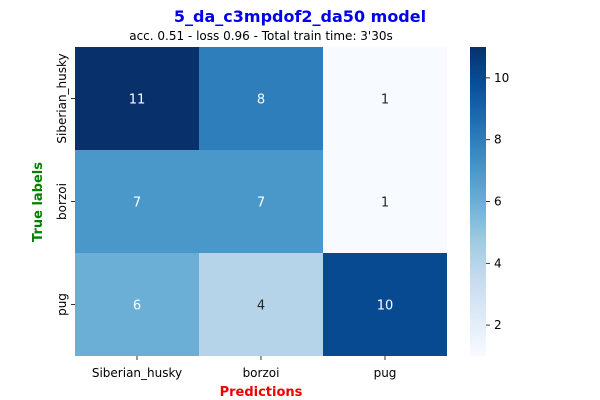 This screenshot has width=600, height=400. I want to click on x-axis-ticks: Siberian_husky borzoi pug, so click(244, 368).